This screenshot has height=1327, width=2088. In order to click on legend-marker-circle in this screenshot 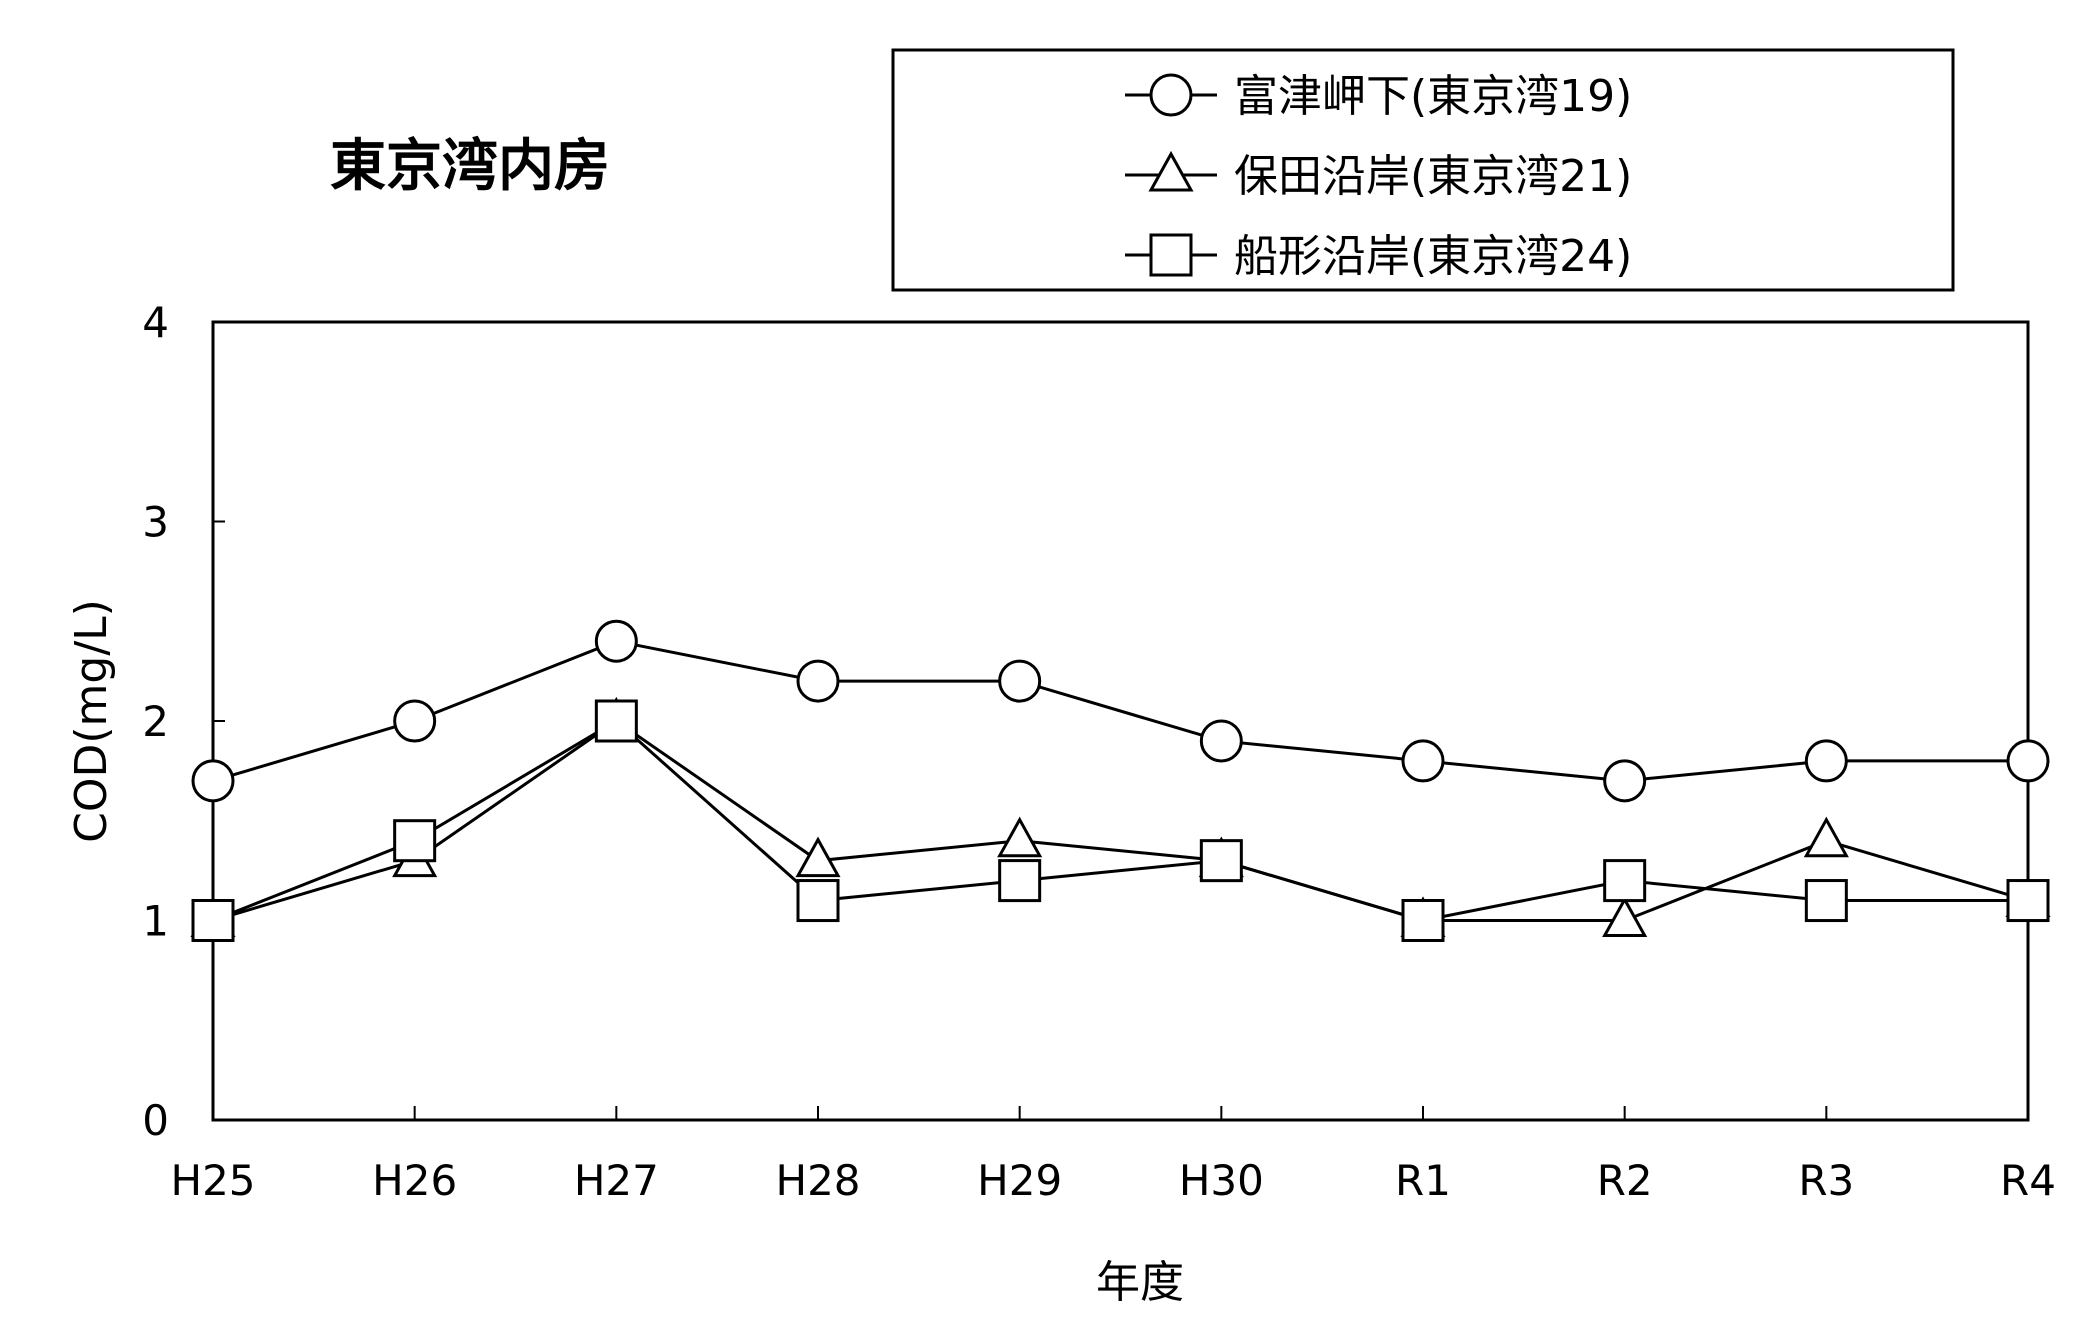, I will do `click(1171, 95)`.